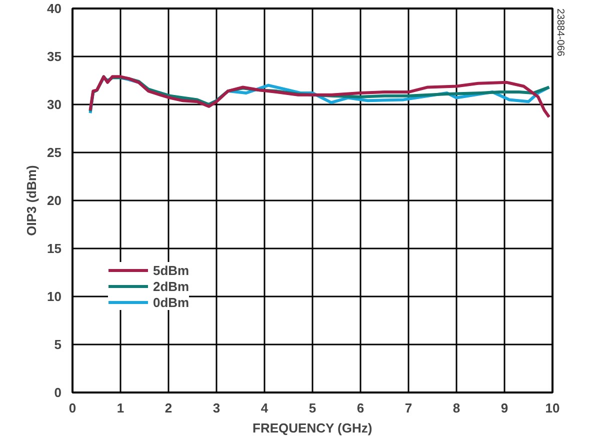 This screenshot has height=446, width=600. Describe the element at coordinates (552, 408) in the screenshot. I see `x-tick-label: 10` at that location.